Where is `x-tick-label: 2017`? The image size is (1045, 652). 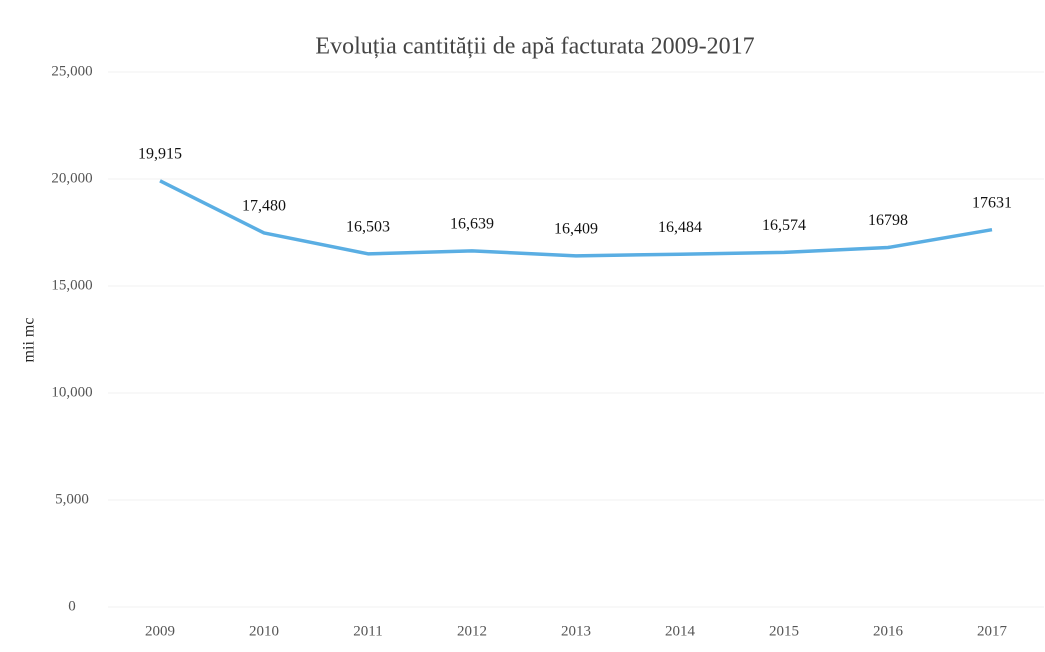
x-tick-label: 2017 is located at coordinates (992, 631).